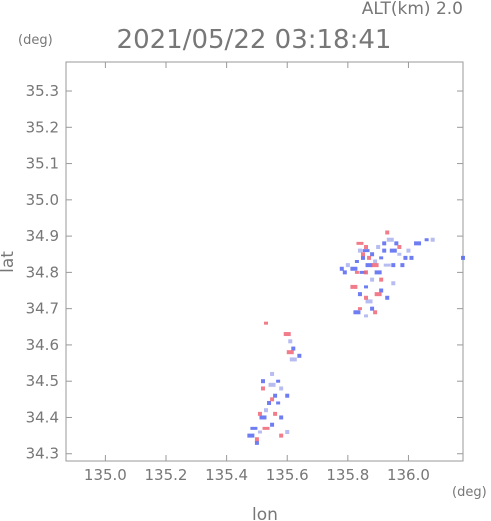 The width and height of the screenshot is (491, 521). Describe the element at coordinates (226, 475) in the screenshot. I see `x-tick-label: 135.4` at that location.